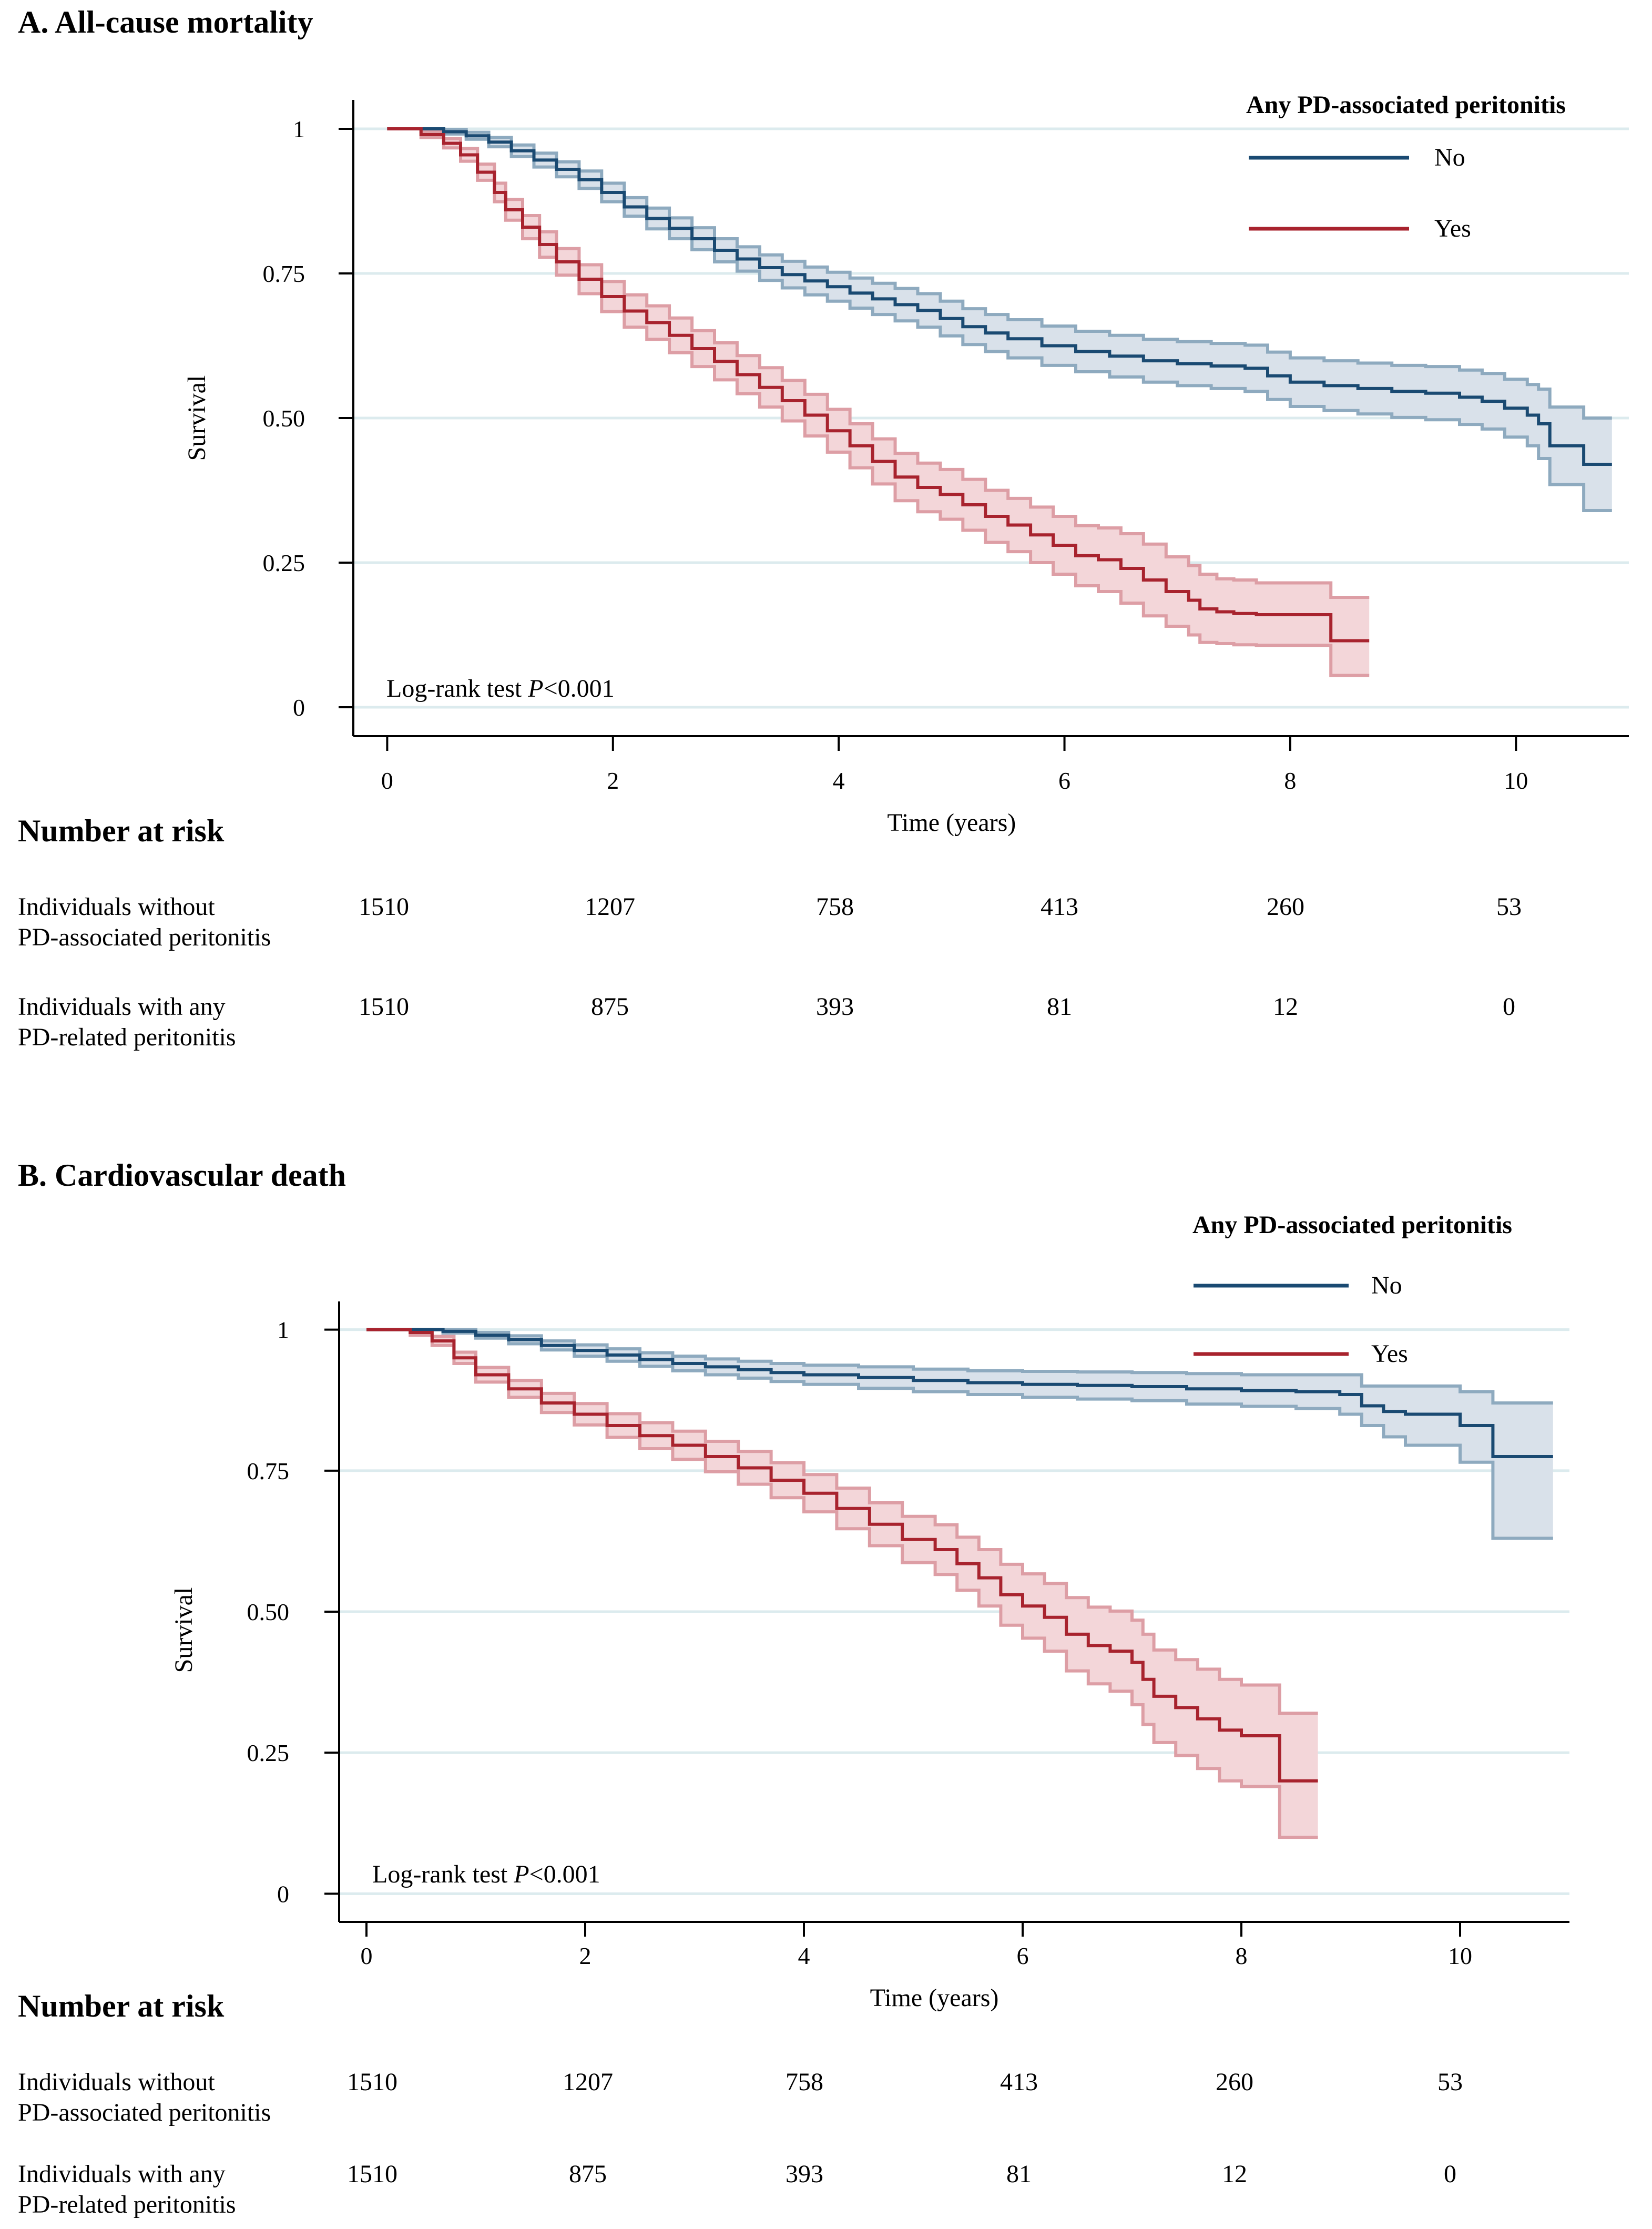 The height and width of the screenshot is (2229, 1652). I want to click on panel-title: A. All-cause mortality, so click(165, 22).